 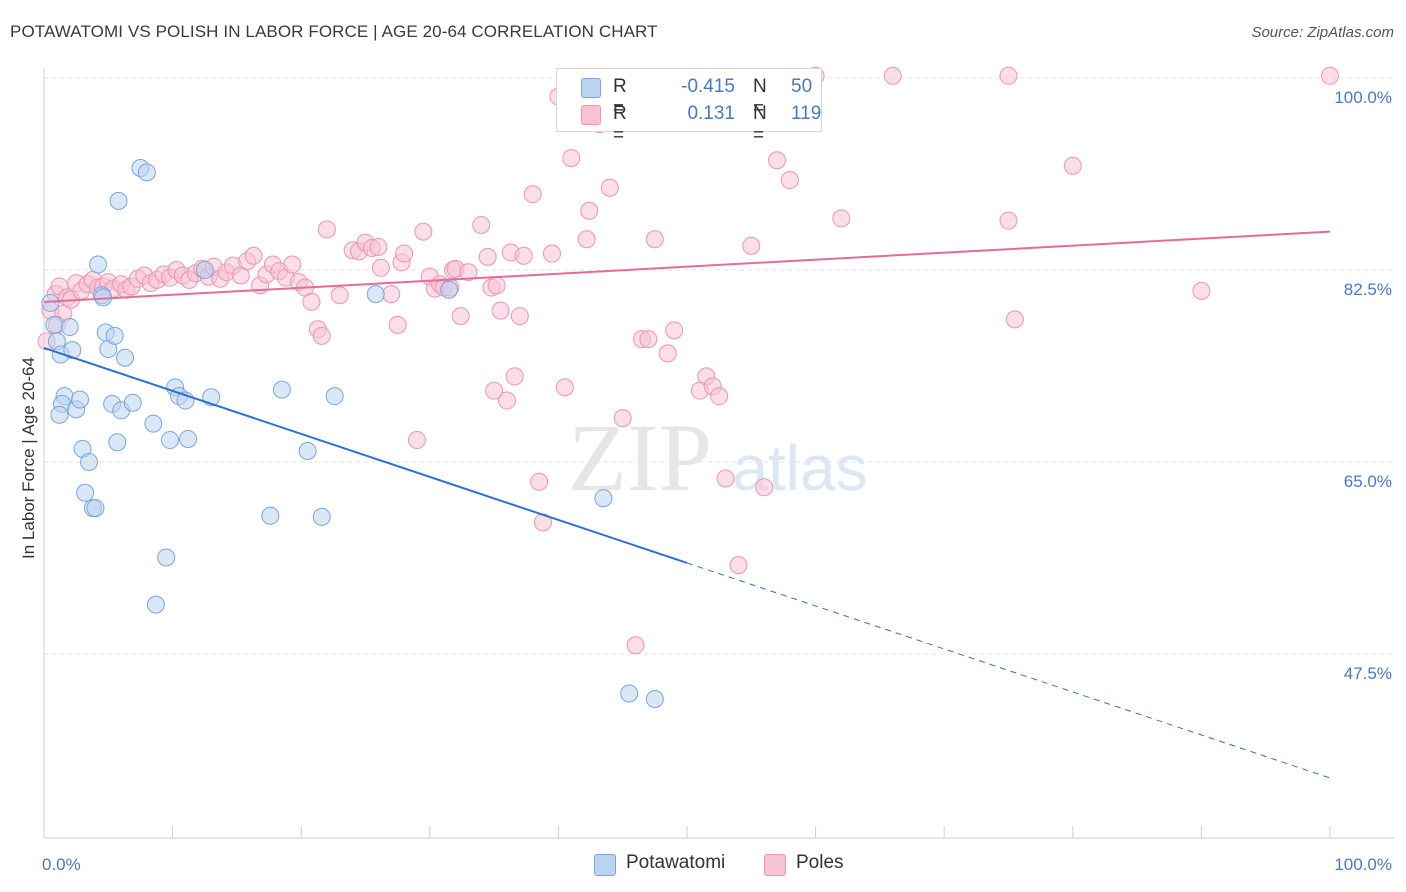 What do you see at coordinates (708, 86) in the screenshot?
I see `legend-r-value: -0.415` at bounding box center [708, 86].